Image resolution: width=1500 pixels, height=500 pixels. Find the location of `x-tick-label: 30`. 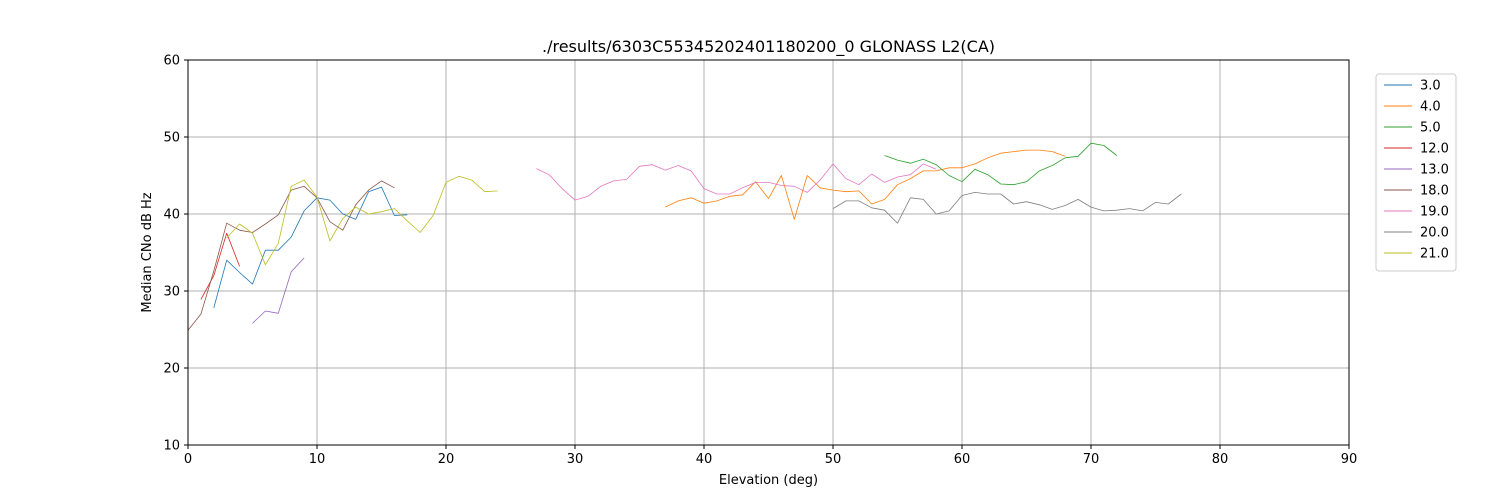

x-tick-label: 30 is located at coordinates (575, 459).